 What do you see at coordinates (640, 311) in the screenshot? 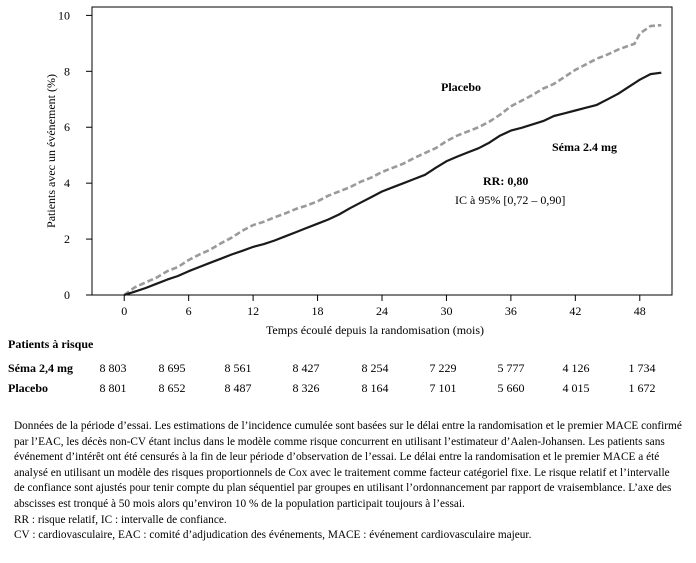
I see `x-tick-label: 48` at bounding box center [640, 311].